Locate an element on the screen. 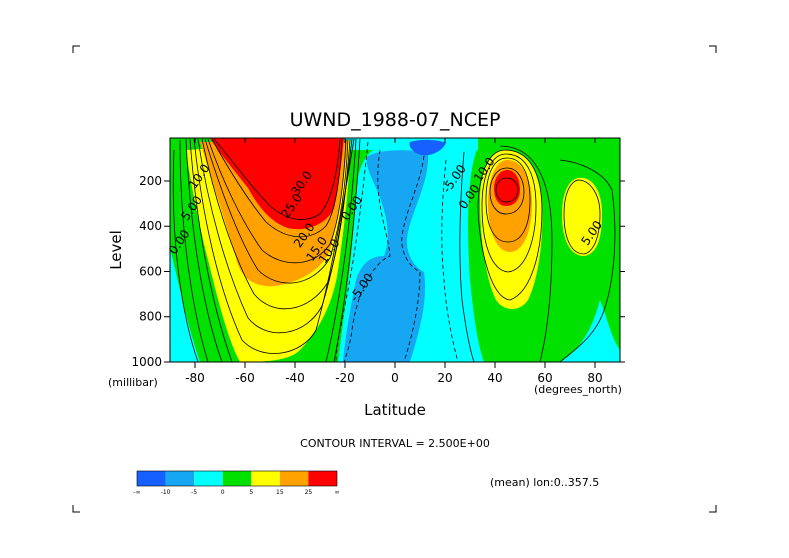 The height and width of the screenshot is (558, 789). y-tick-label: 1000 is located at coordinates (146, 362).